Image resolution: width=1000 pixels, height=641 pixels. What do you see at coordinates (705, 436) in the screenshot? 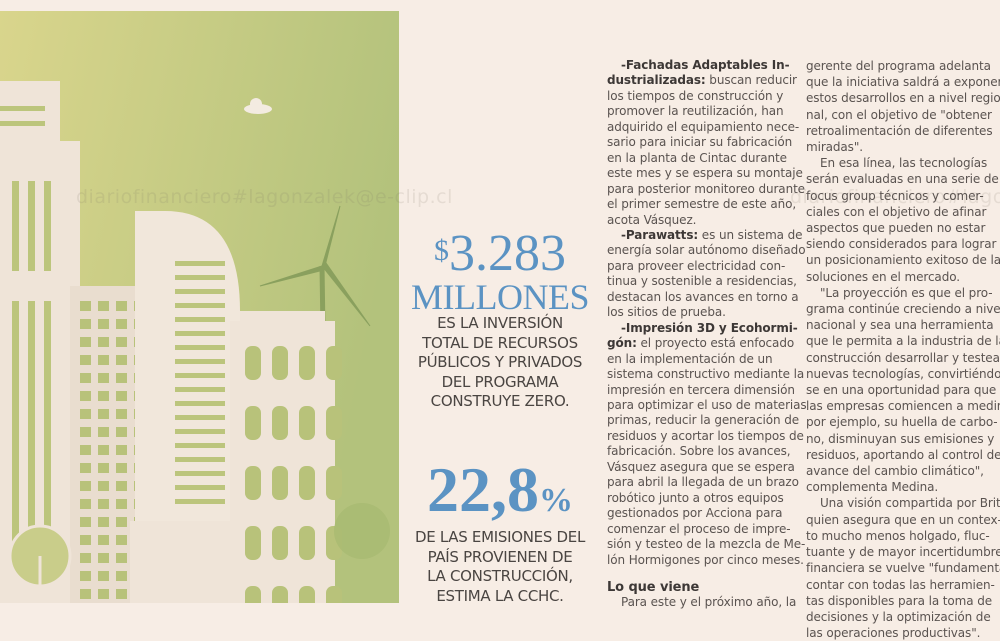
I see `text-line: residuos y acortar los tiempos de` at bounding box center [705, 436].